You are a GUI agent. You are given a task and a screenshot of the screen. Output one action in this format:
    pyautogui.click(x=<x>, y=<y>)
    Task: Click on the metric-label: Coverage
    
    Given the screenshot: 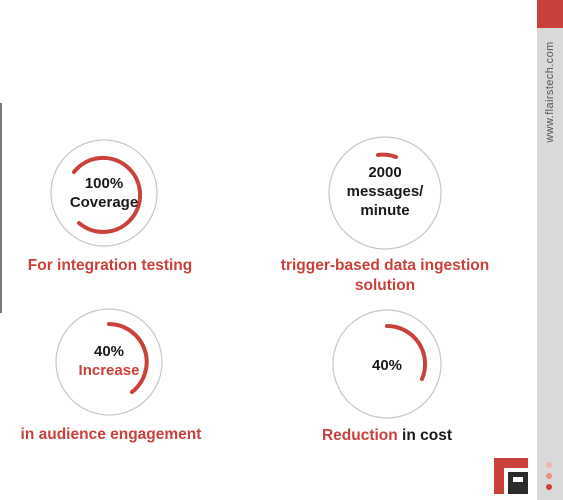 What is the action you would take?
    pyautogui.click(x=104, y=202)
    